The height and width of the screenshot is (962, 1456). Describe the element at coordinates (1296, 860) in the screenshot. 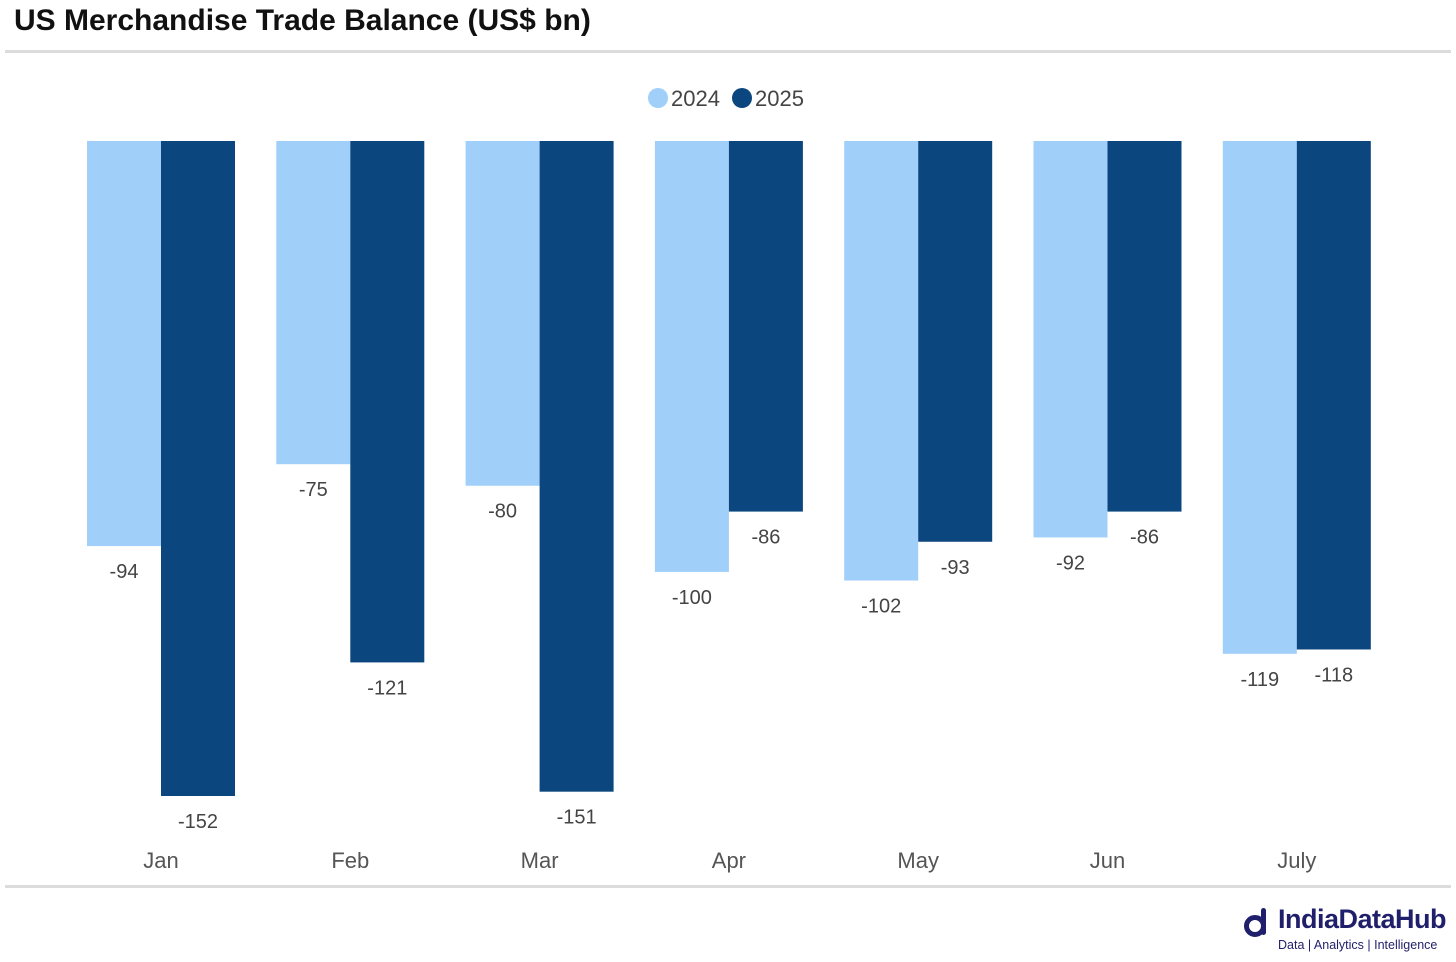

I see `x-tick-july: July` at that location.